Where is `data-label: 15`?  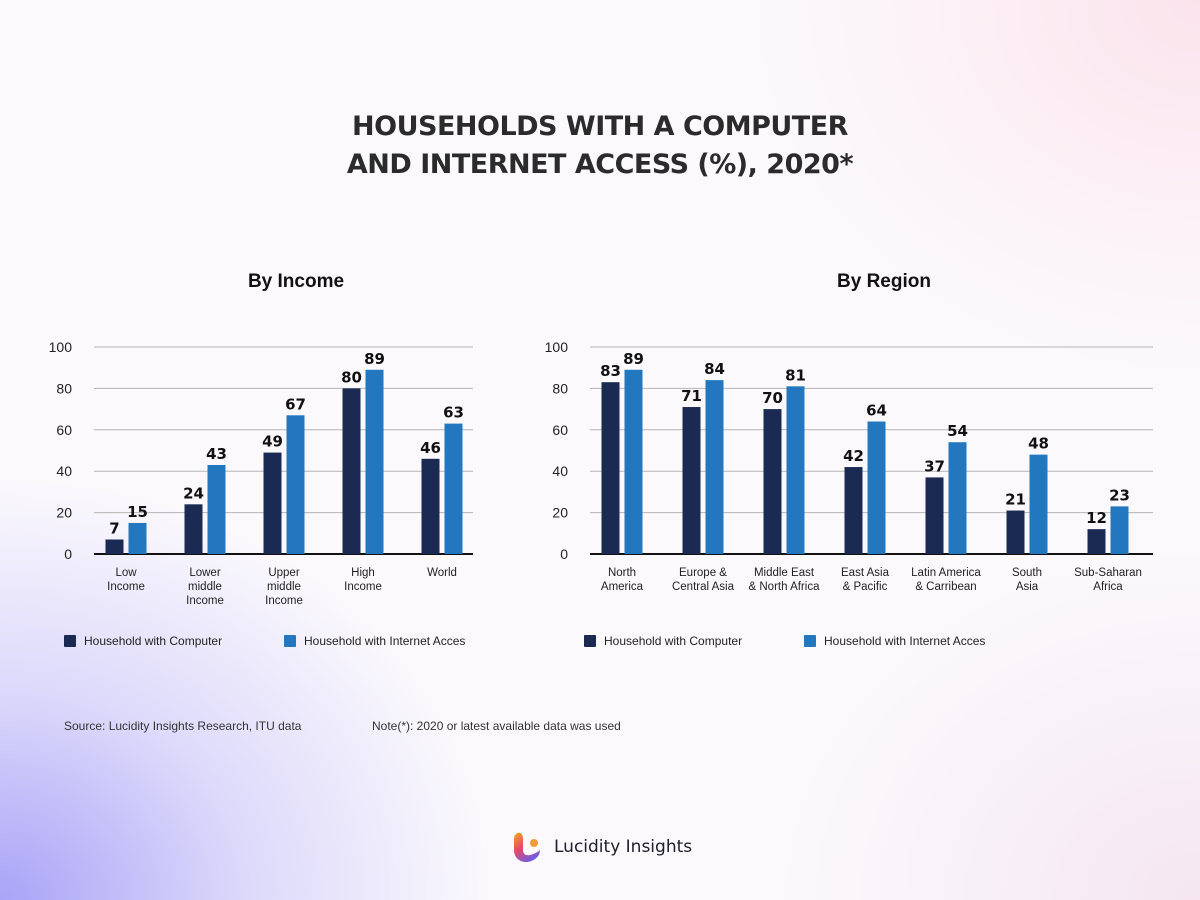
data-label: 15 is located at coordinates (137, 512).